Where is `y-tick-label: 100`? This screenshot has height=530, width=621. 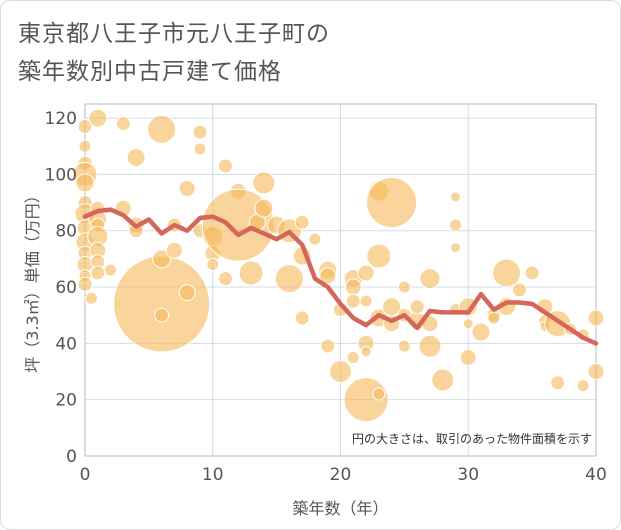 y-tick-label: 100 is located at coordinates (61, 175).